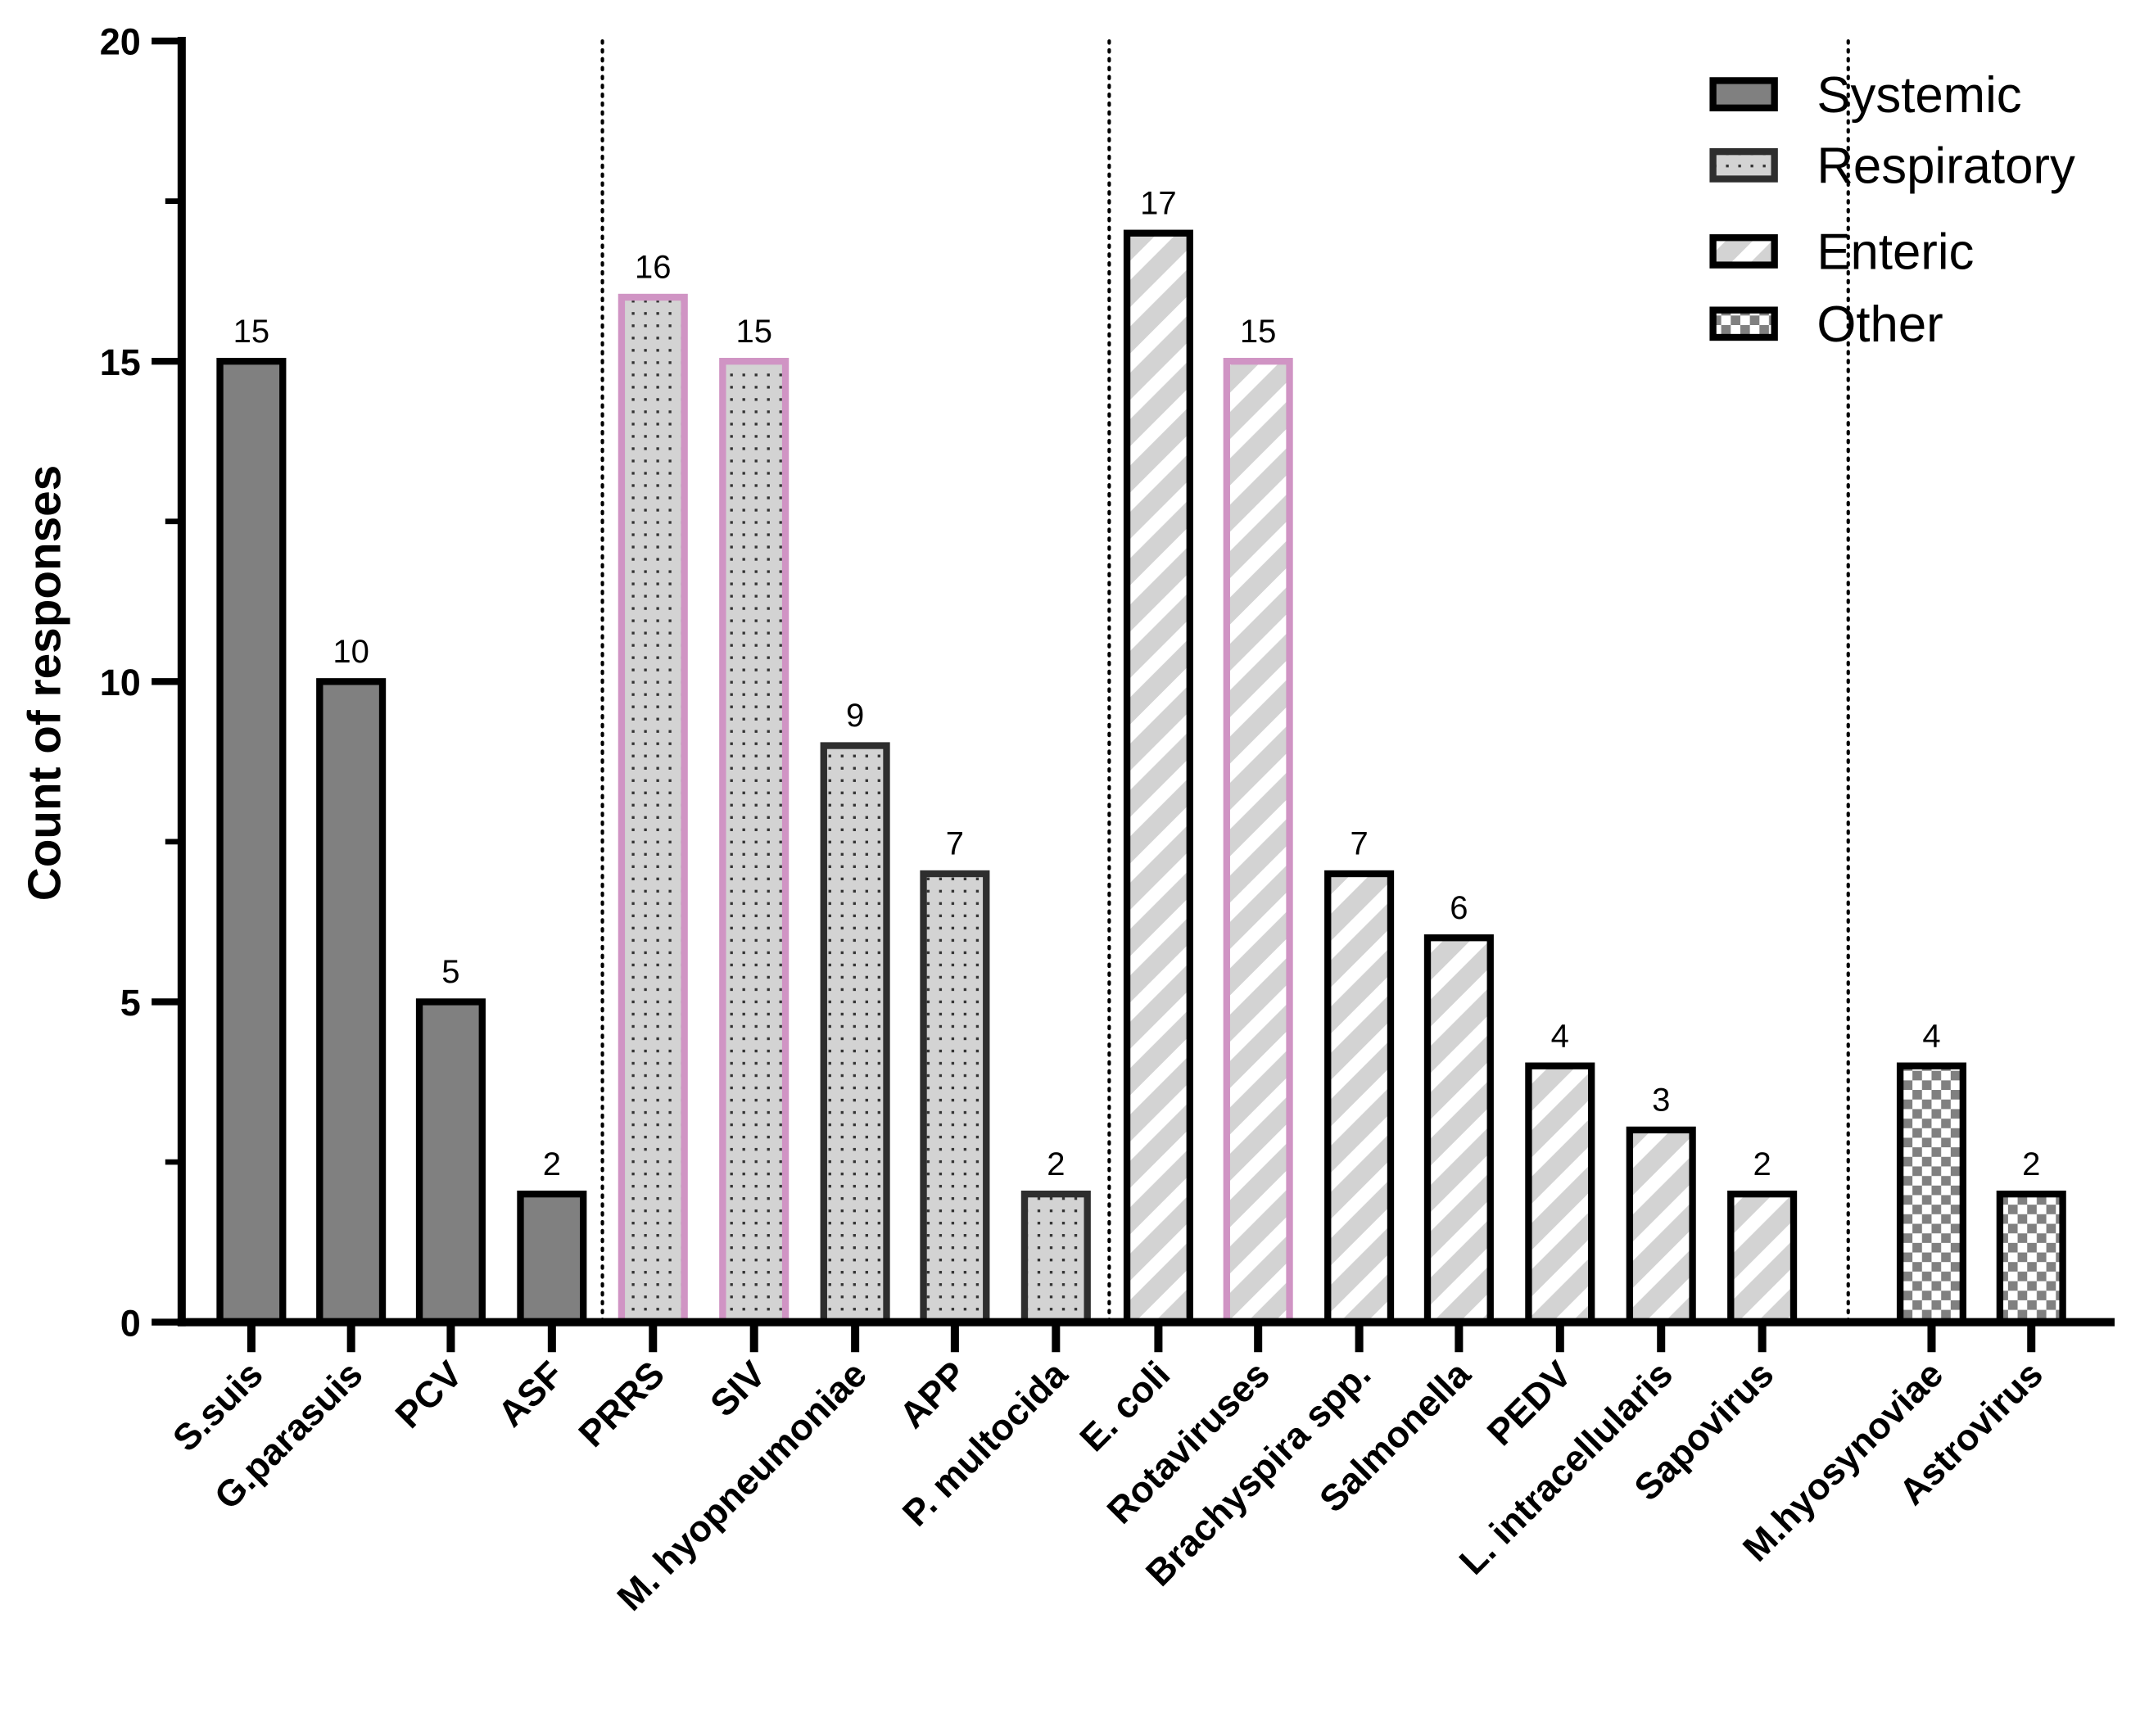  I want to click on data-label: 16, so click(653, 268).